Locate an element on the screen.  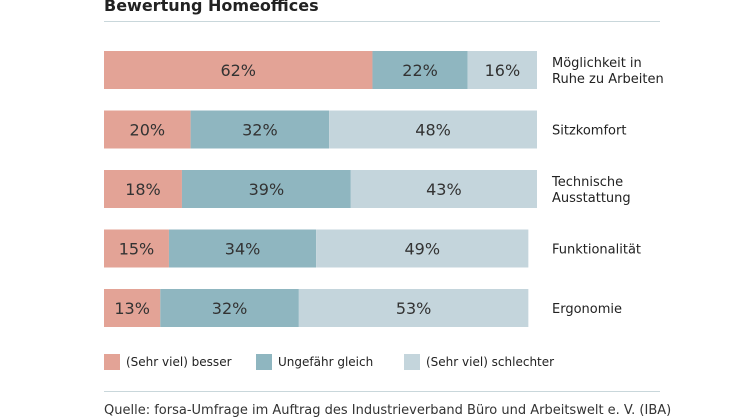
bar-möglichkeit-in-ruhe-zu-arbeiten-schlechter is located at coordinates (502, 70).